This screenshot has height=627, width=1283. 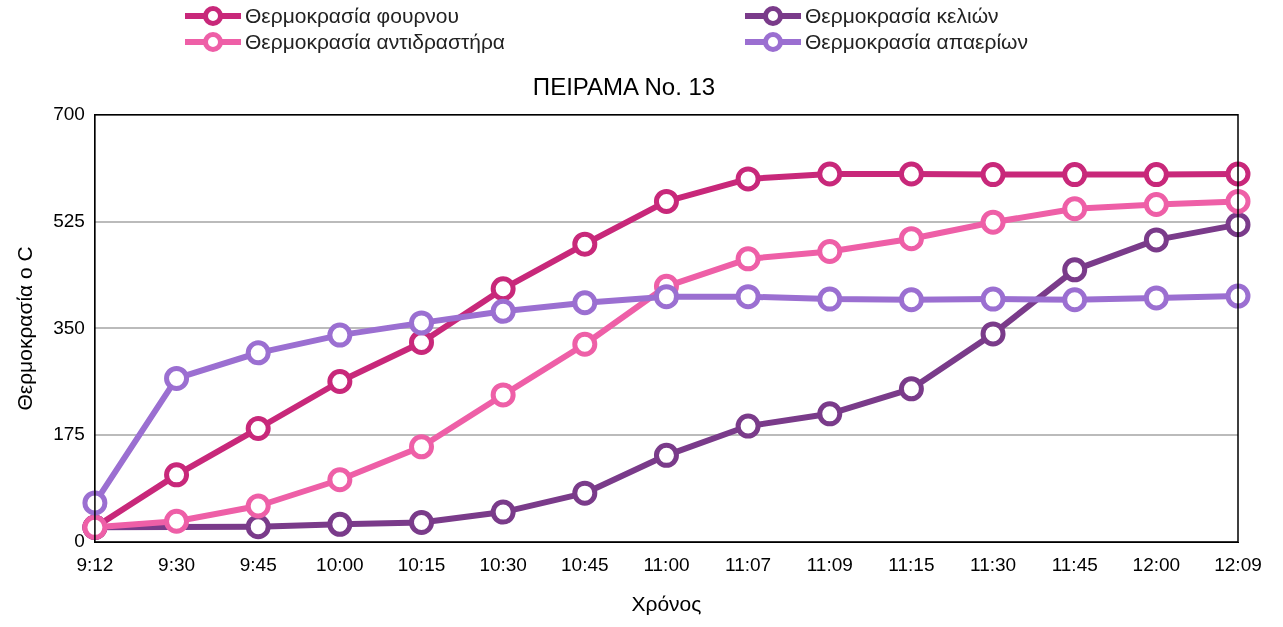 I want to click on y-tick-label: 350, so click(x=69, y=327).